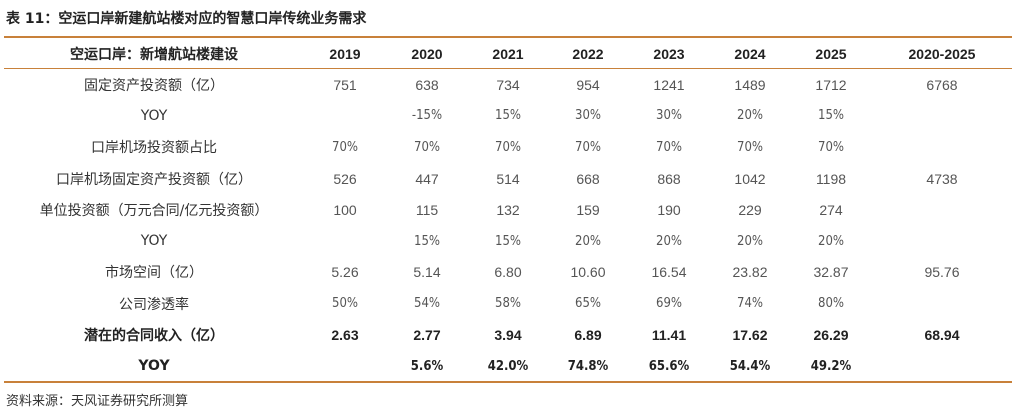 The width and height of the screenshot is (1014, 418). I want to click on table-cell: 65%, so click(588, 304).